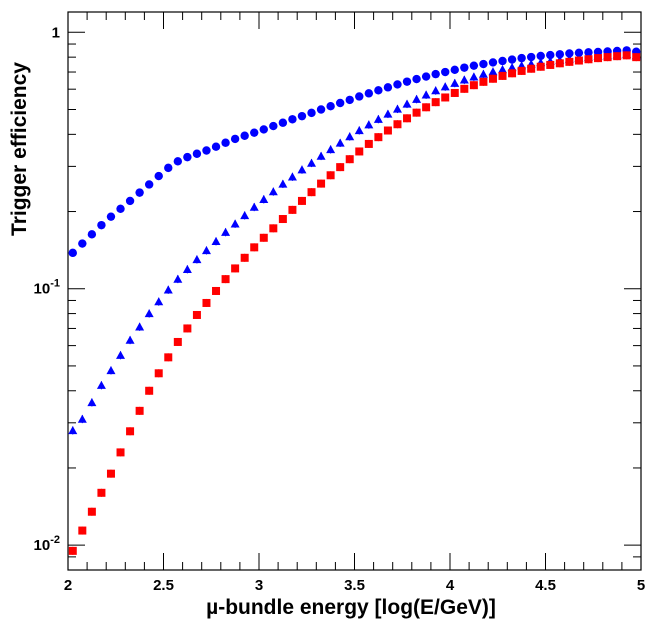 The image size is (665, 623). What do you see at coordinates (47, 544) in the screenshot?
I see `y-tick-label: 10⁻²` at bounding box center [47, 544].